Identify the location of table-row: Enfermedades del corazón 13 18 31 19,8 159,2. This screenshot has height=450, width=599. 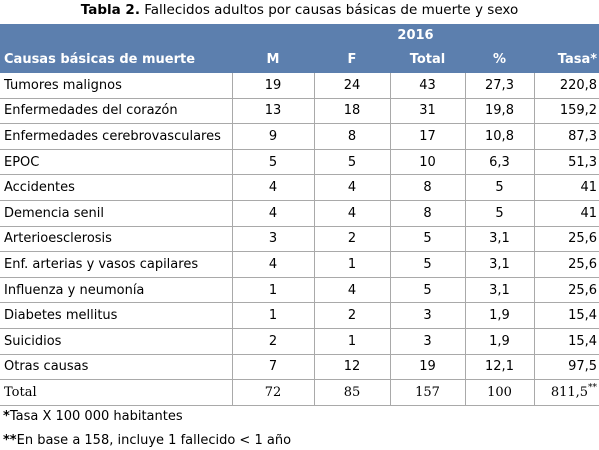
(299, 111).